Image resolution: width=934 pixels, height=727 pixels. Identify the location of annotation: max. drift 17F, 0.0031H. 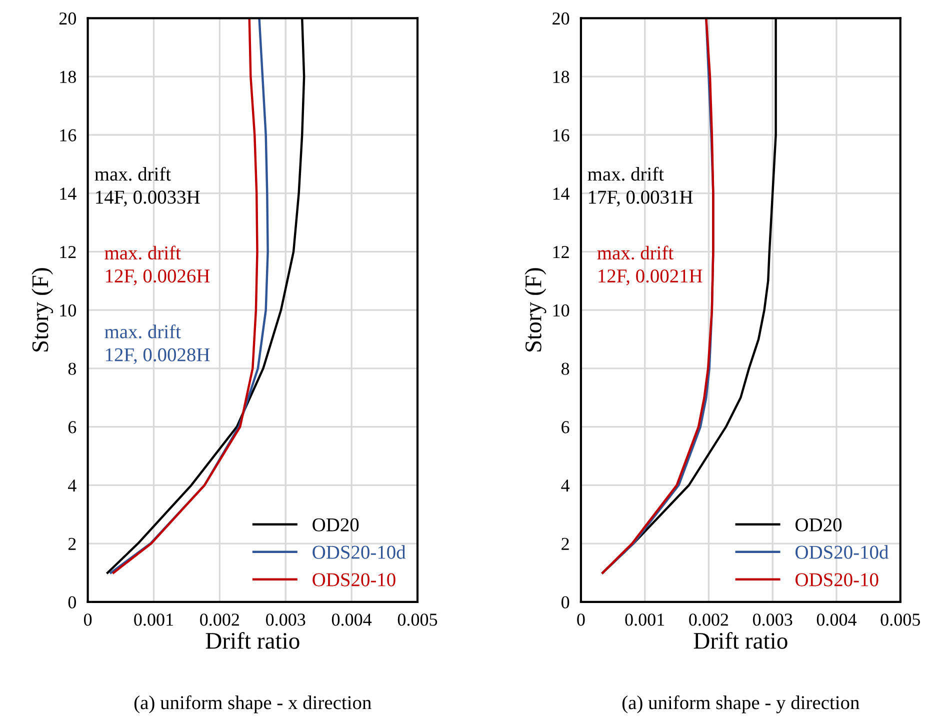
(640, 186).